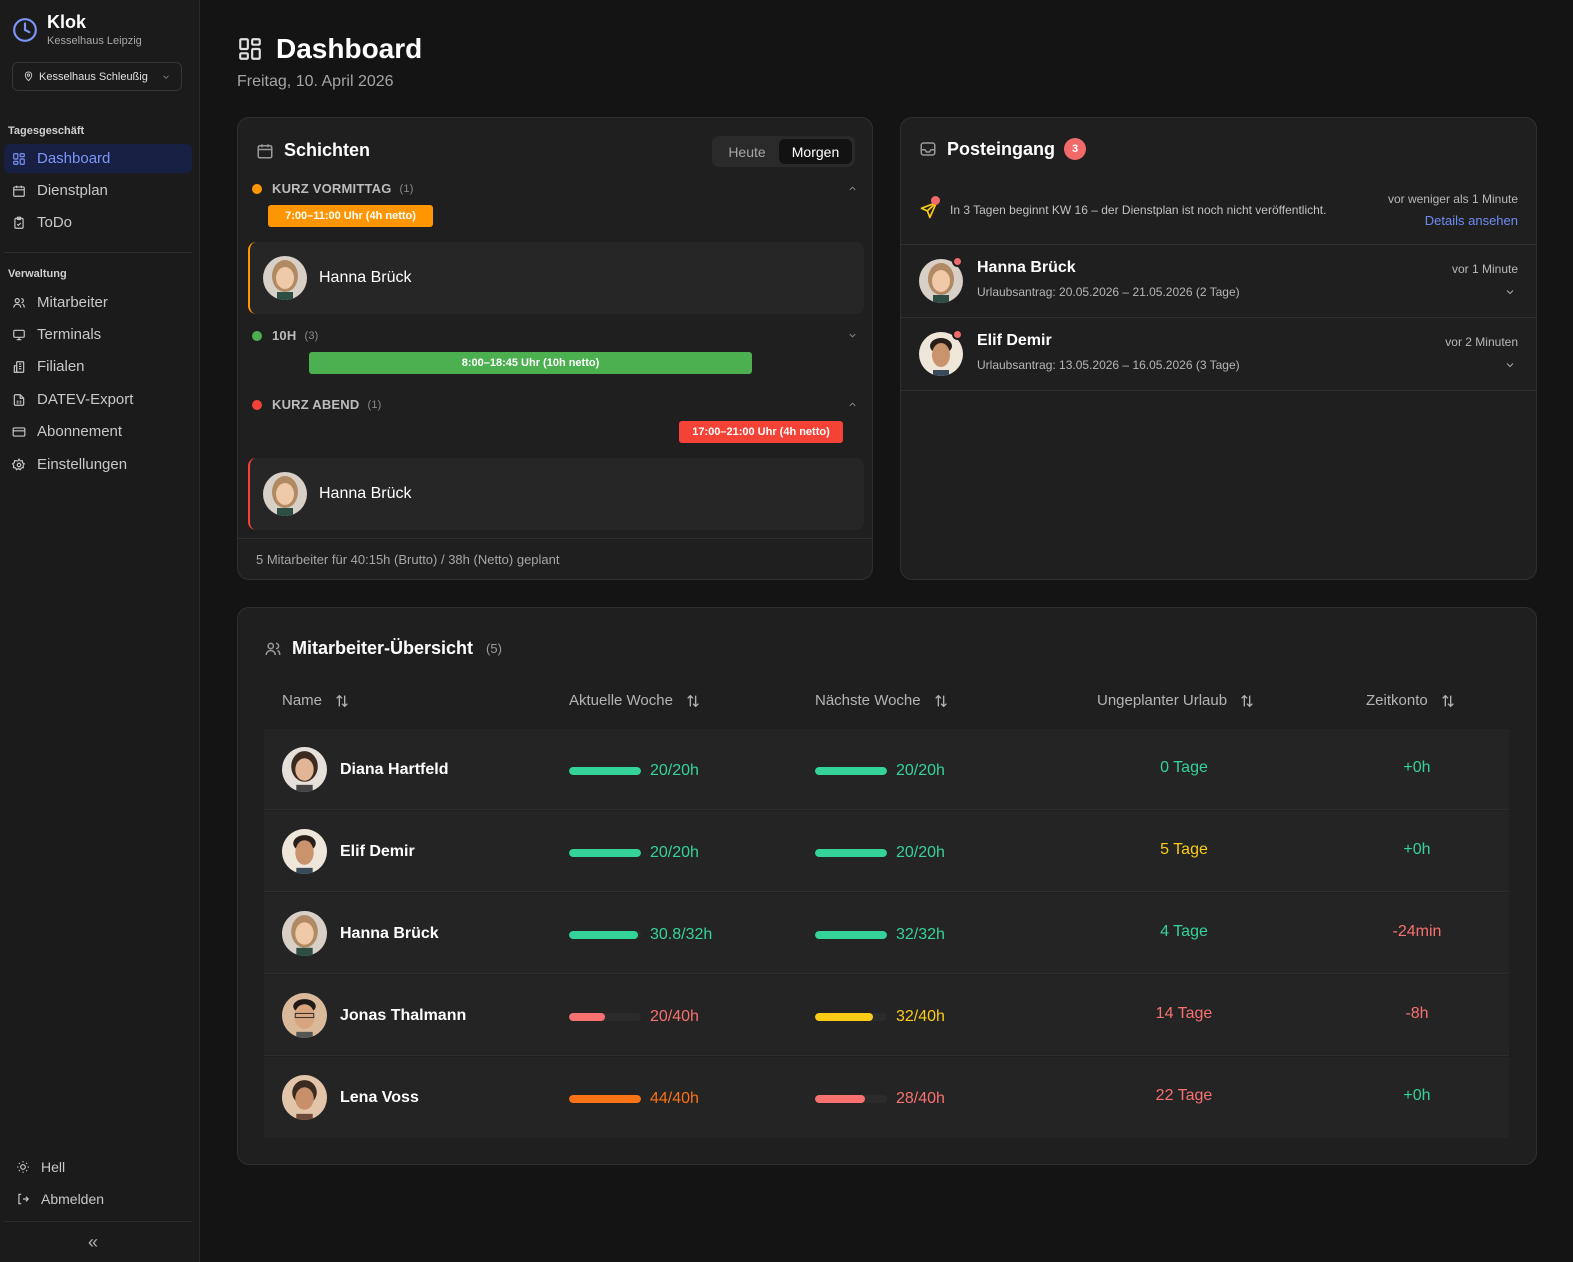 This screenshot has height=1262, width=1573. Describe the element at coordinates (640, 935) in the screenshot. I see `current-week-progress: 30.8/32h` at that location.